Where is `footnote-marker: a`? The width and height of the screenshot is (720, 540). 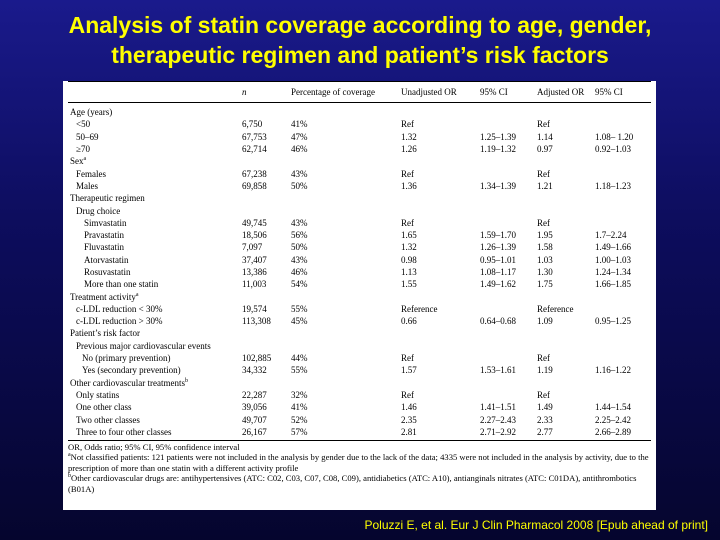
footnote-marker: a is located at coordinates (137, 294).